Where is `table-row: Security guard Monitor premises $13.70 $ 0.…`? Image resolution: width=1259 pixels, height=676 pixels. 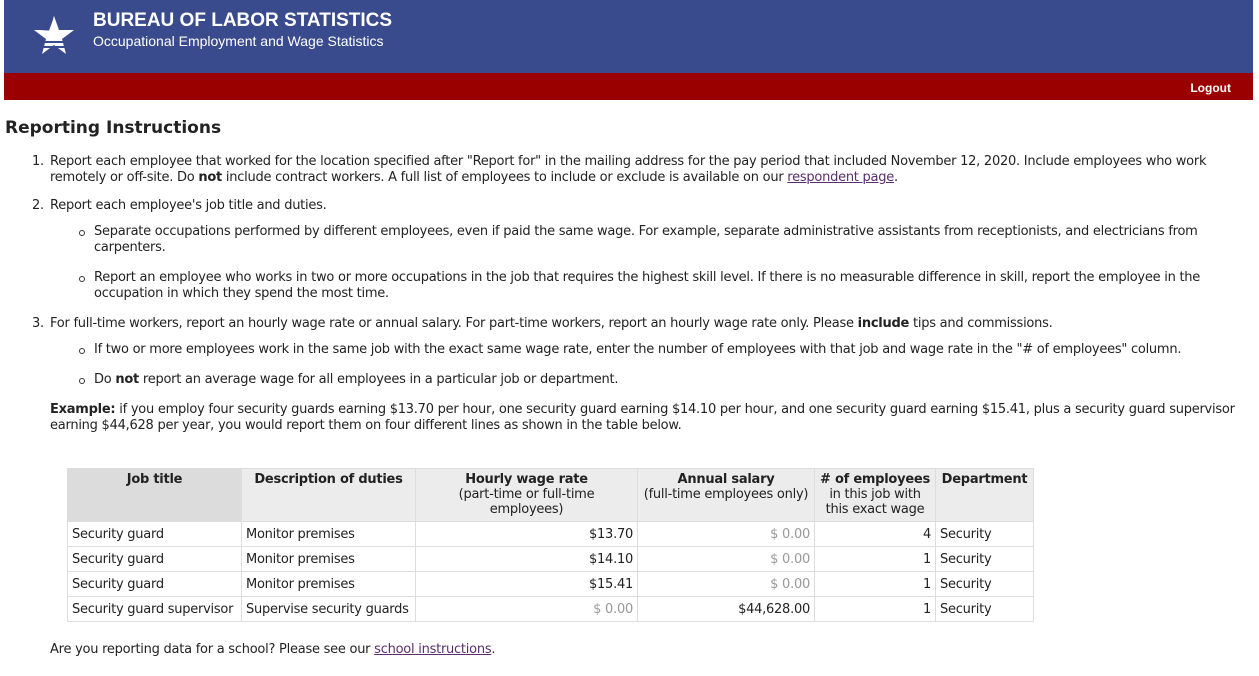
table-row: Security guard Monitor premises $13.70 $ 0.… is located at coordinates (550, 534).